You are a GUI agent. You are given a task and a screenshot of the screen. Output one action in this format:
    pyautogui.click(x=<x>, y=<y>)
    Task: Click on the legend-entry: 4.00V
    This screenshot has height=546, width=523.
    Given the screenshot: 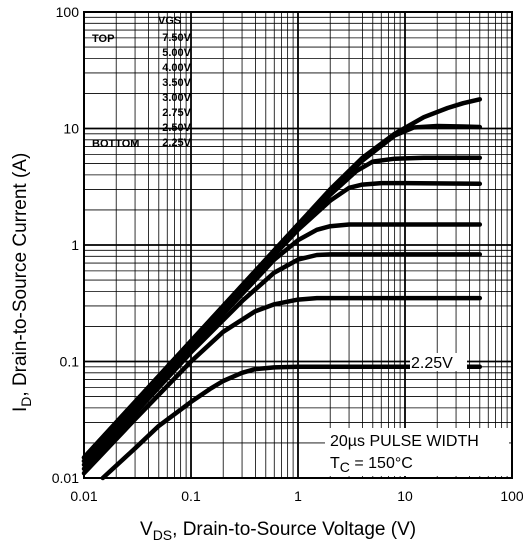 What is the action you would take?
    pyautogui.click(x=176, y=68)
    